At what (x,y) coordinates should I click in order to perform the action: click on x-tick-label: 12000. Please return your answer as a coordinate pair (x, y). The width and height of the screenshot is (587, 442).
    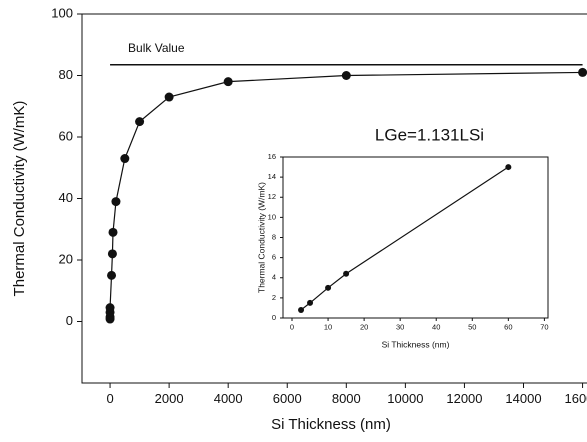
    Looking at the image, I should click on (464, 398).